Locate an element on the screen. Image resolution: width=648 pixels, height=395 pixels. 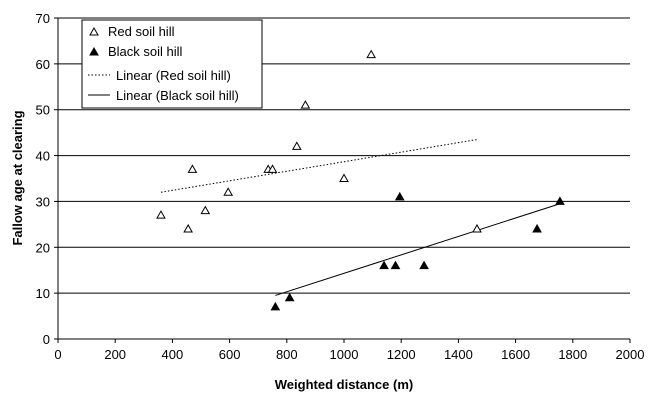
legend-marker-black-soil-hill is located at coordinates (94, 51).